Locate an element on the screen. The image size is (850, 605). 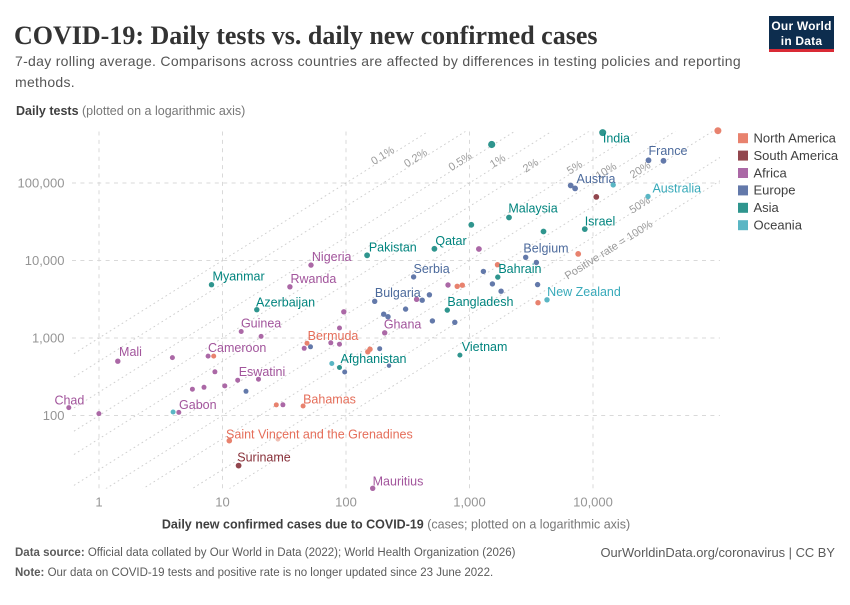
svg-text: Malaysia is located at coordinates (532, 209).